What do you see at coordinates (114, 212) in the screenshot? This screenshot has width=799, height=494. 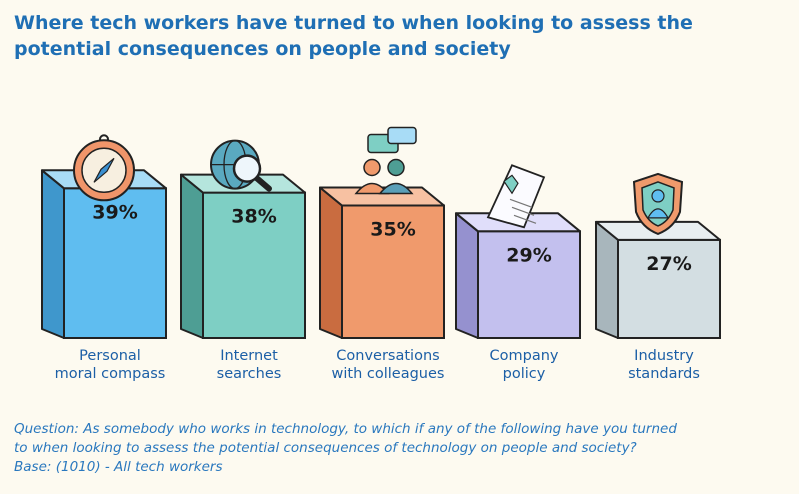 I see `bar-value-label: 39%` at bounding box center [114, 212].